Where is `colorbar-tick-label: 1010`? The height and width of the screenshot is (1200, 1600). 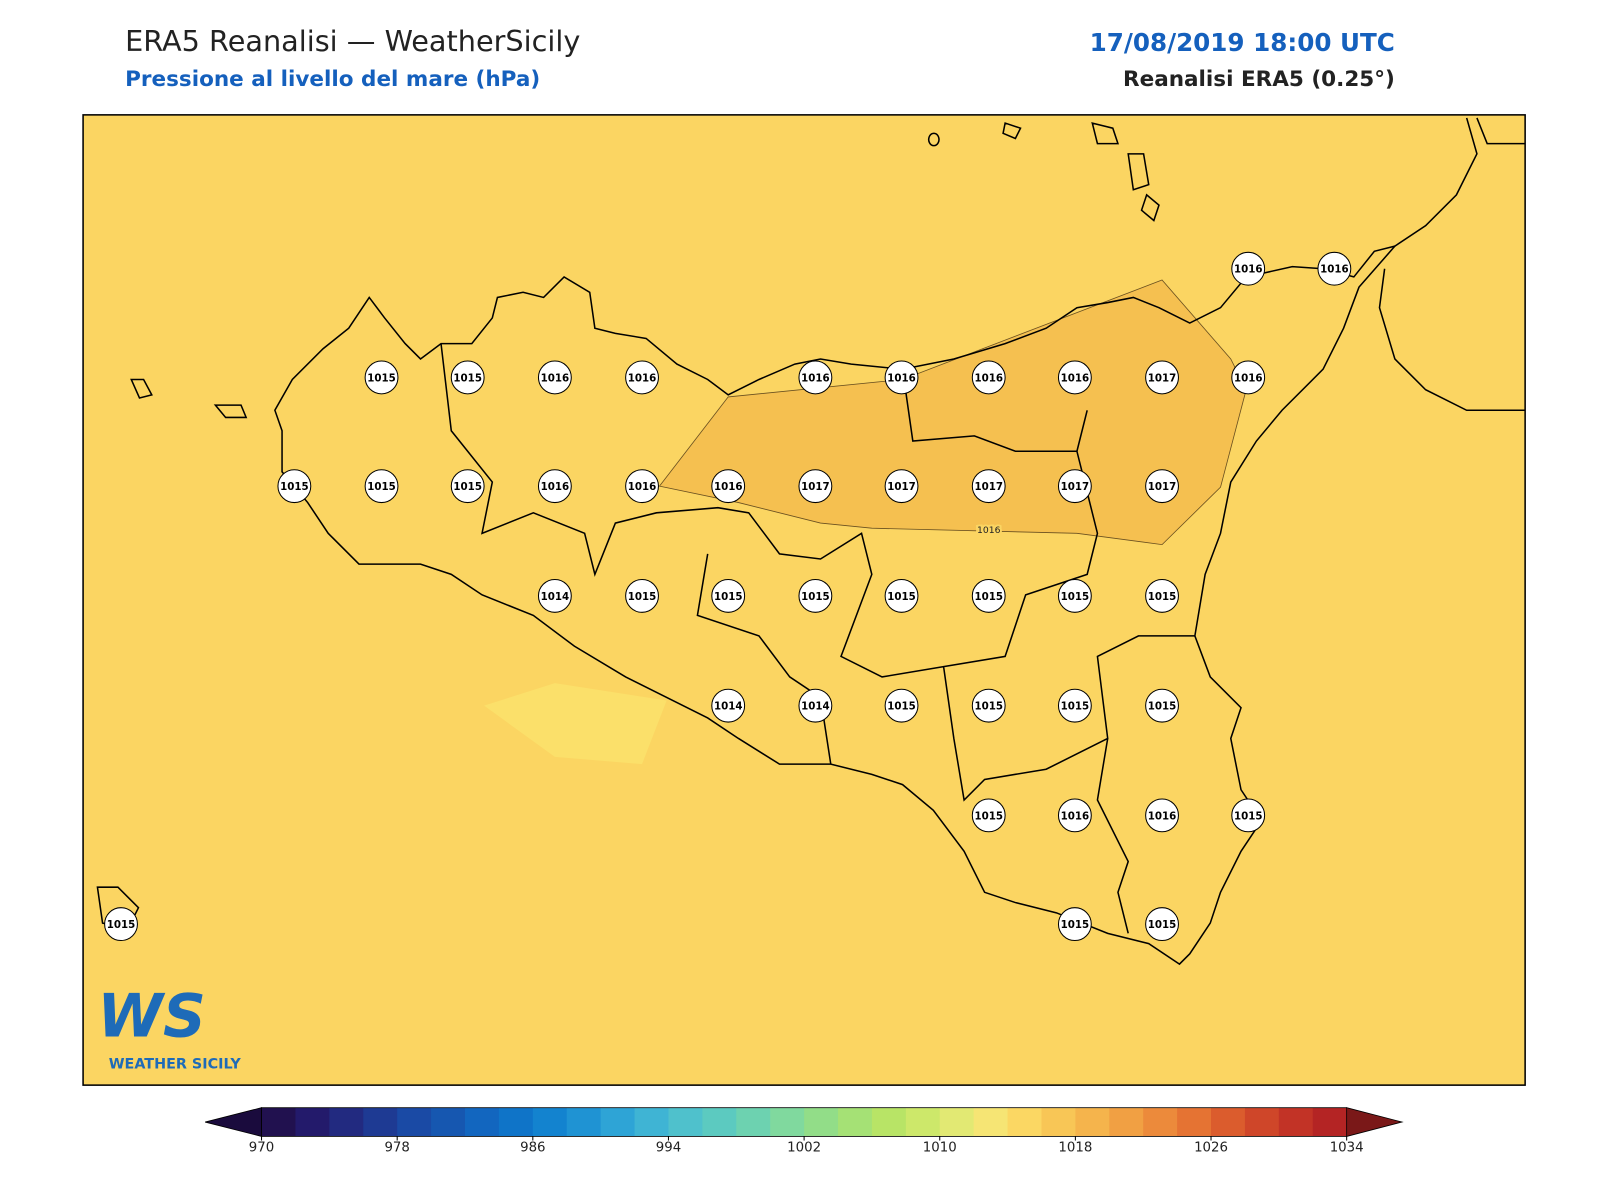 colorbar-tick-label: 1010 is located at coordinates (940, 1148).